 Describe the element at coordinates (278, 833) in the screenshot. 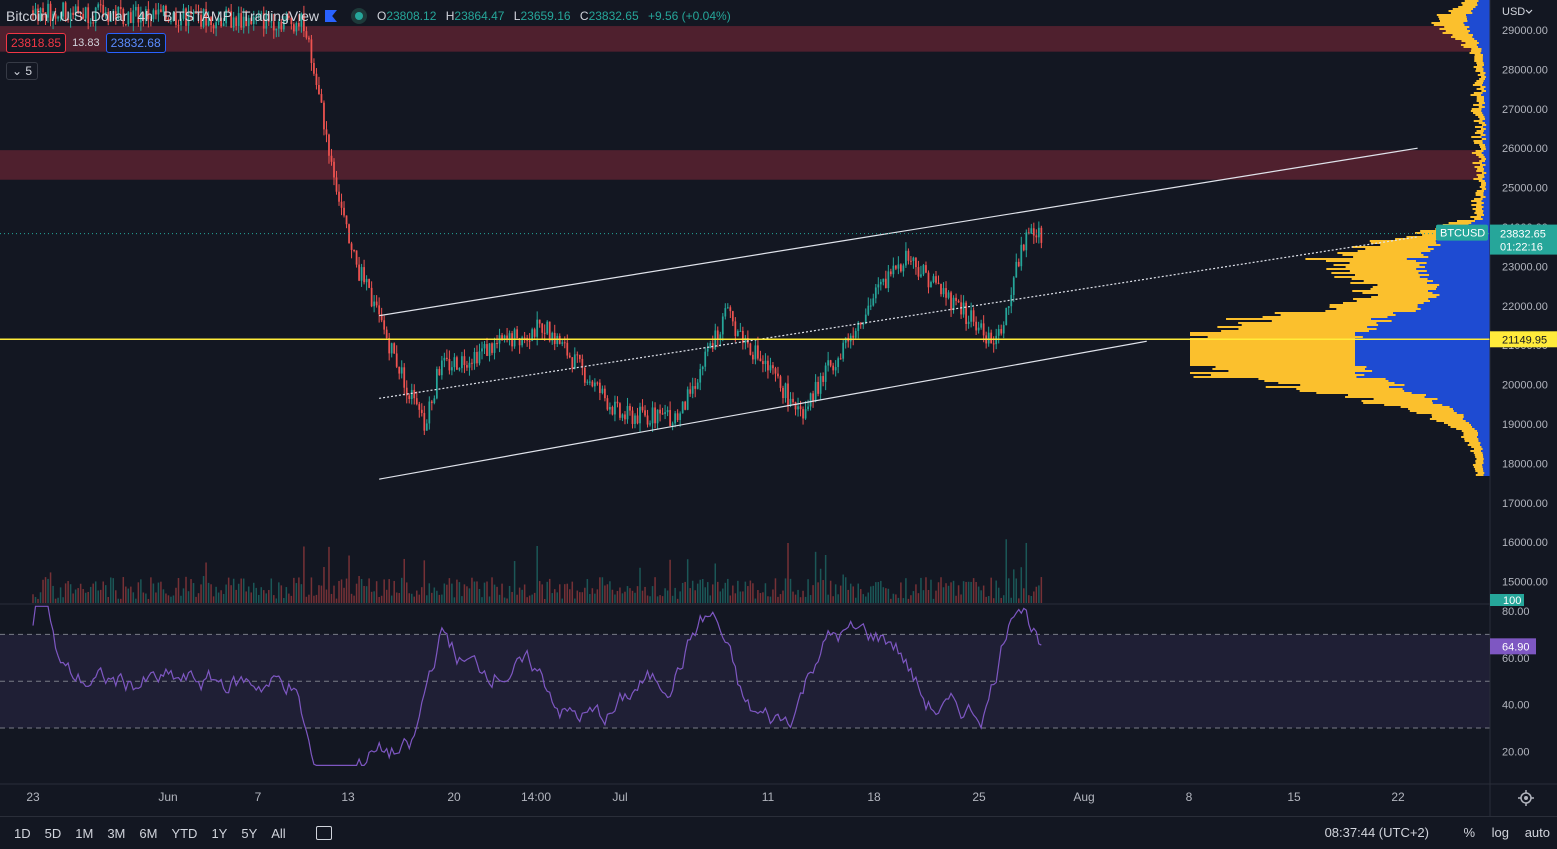

I see `range-all: All` at that location.